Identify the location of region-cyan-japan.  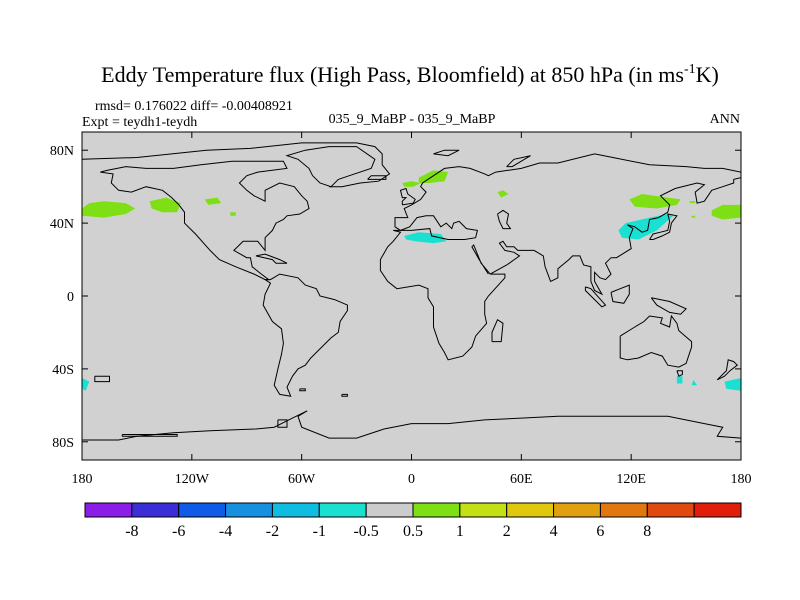
(646, 227).